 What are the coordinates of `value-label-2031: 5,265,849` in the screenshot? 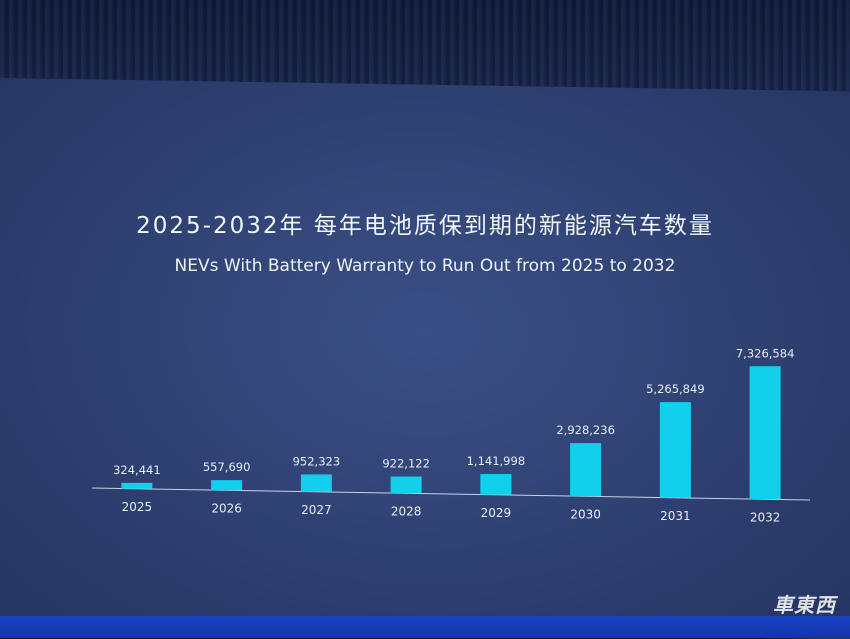 It's located at (675, 389).